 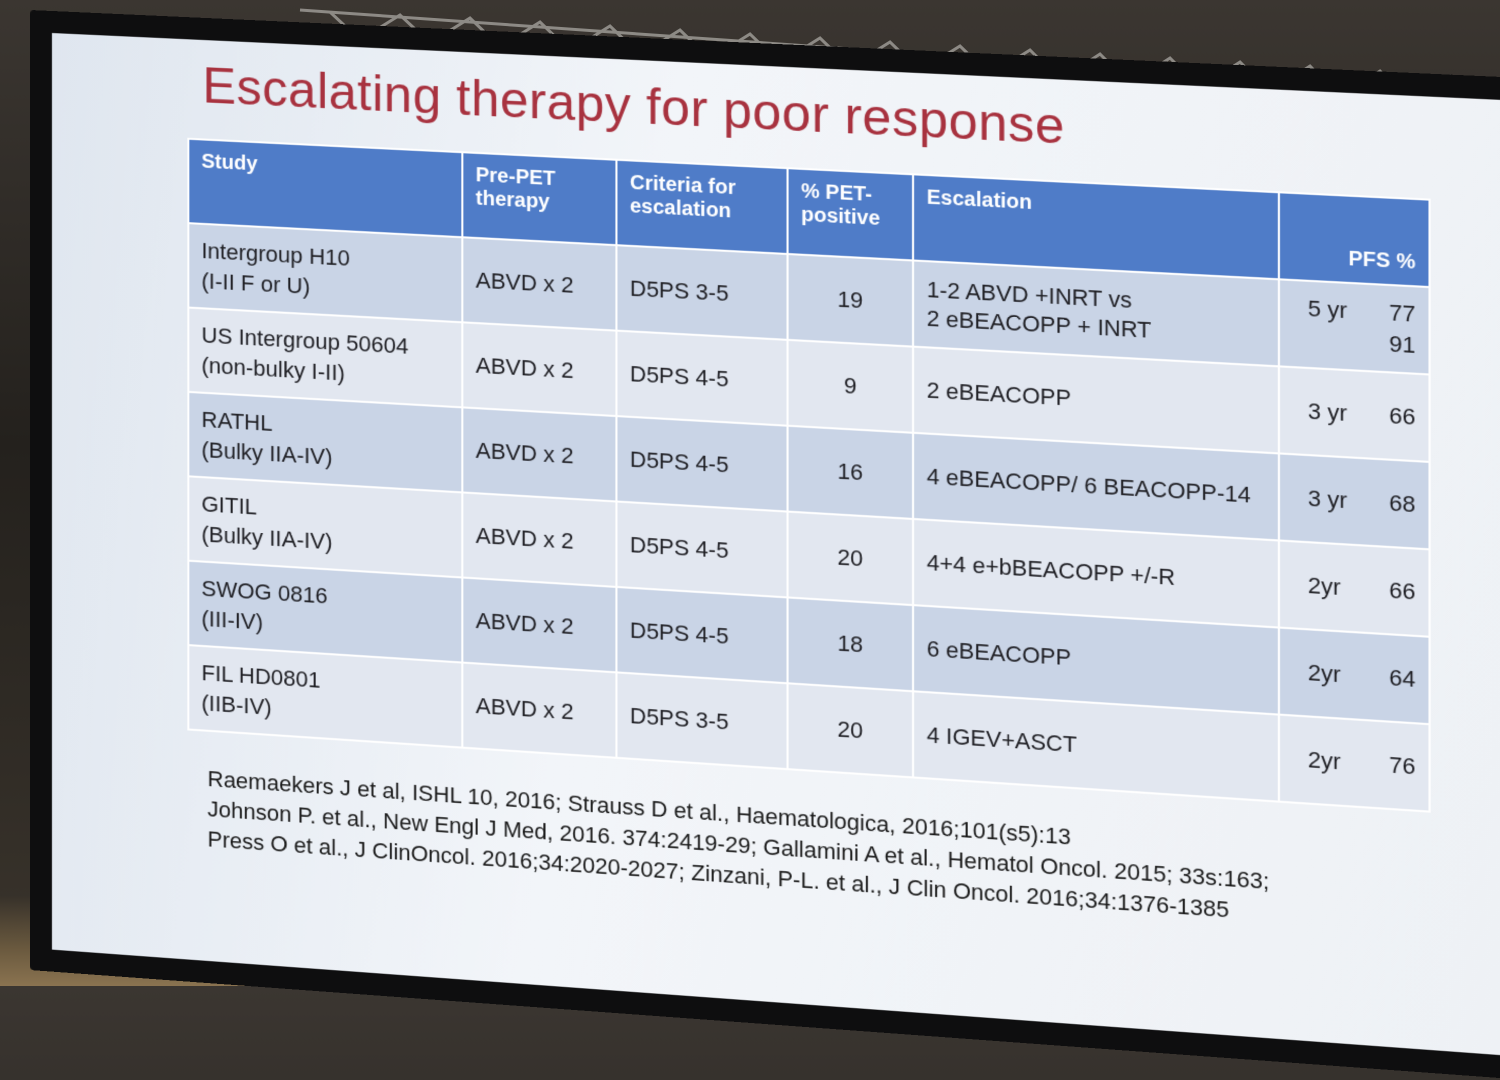 What do you see at coordinates (325, 188) in the screenshot?
I see `header-study: Study` at bounding box center [325, 188].